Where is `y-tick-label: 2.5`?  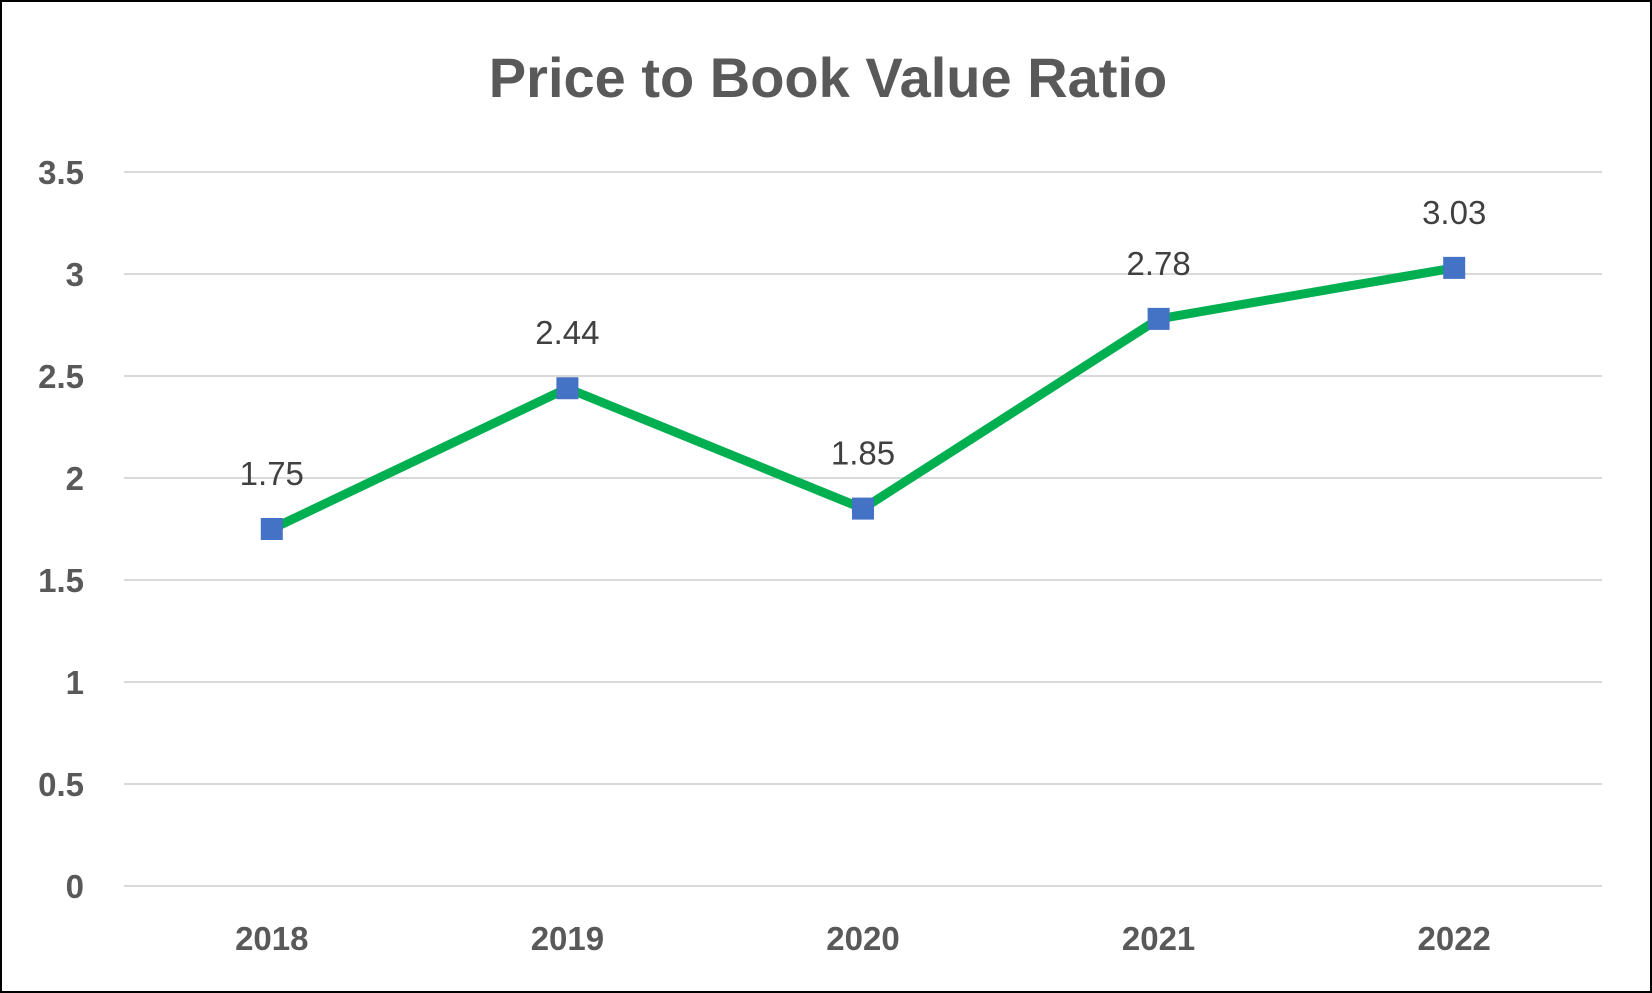 y-tick-label: 2.5 is located at coordinates (61, 376).